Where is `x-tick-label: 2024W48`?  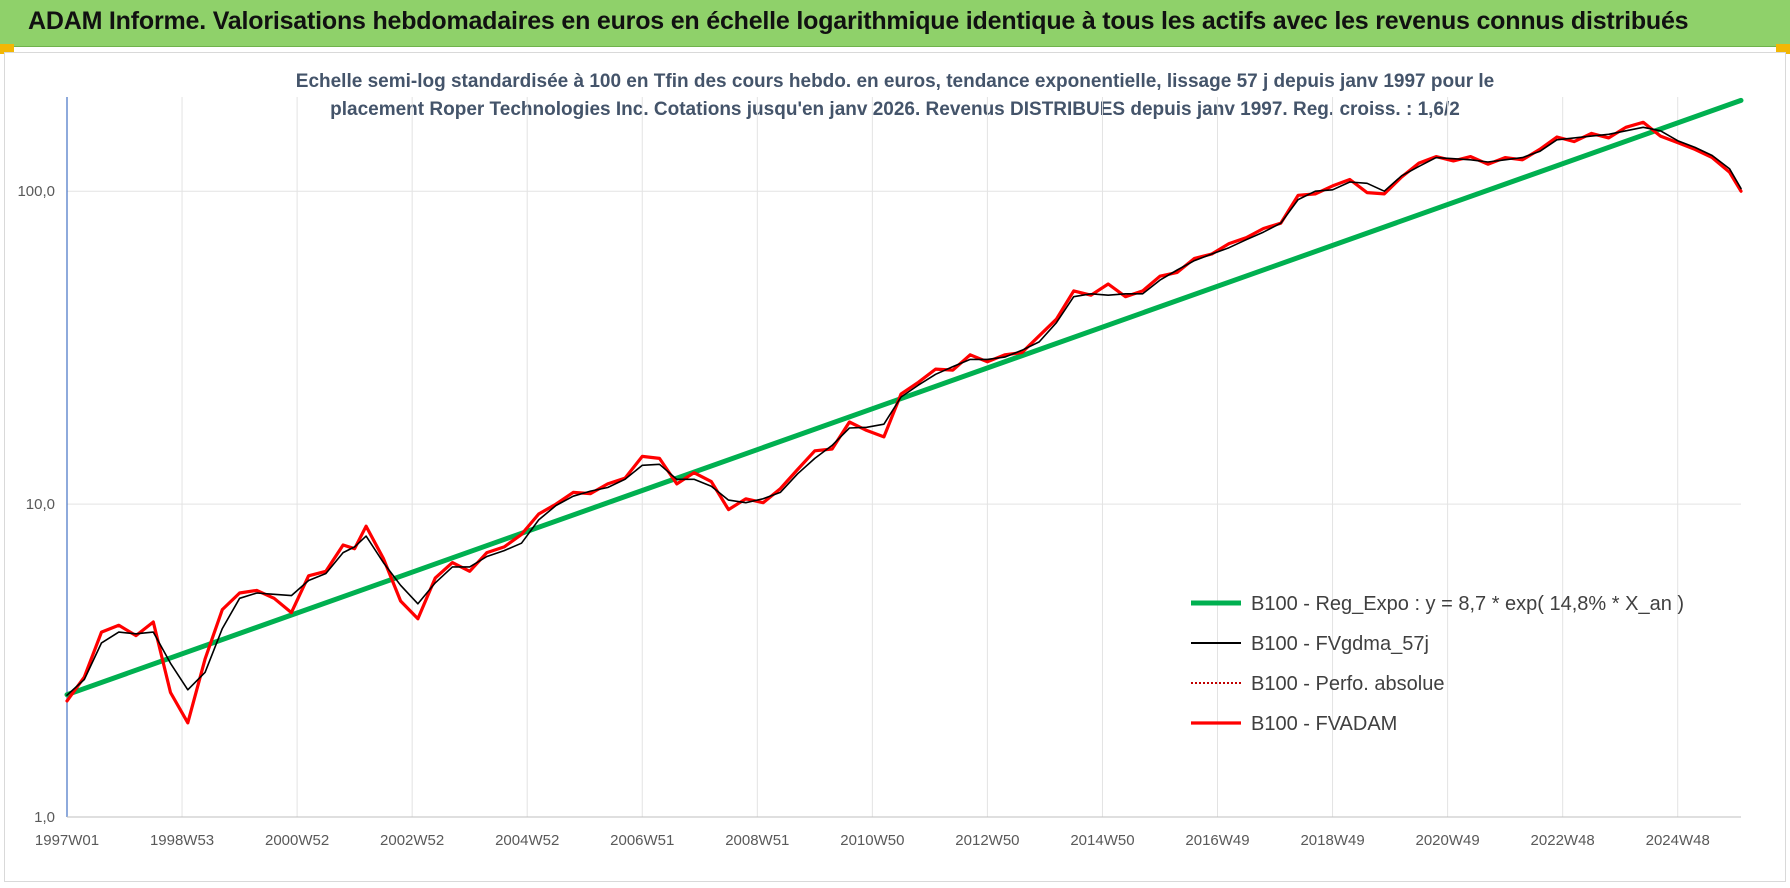
x-tick-label: 2024W48 is located at coordinates (1678, 840).